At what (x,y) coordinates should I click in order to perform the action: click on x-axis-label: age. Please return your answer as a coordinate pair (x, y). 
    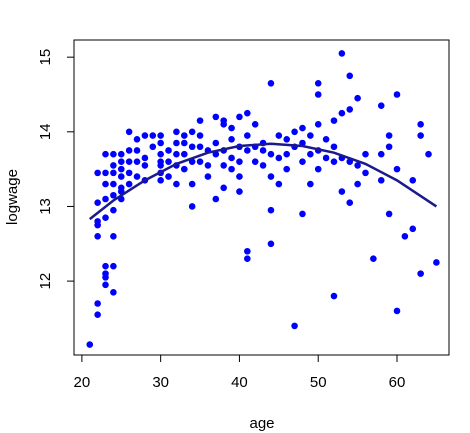
    Looking at the image, I should click on (261, 423).